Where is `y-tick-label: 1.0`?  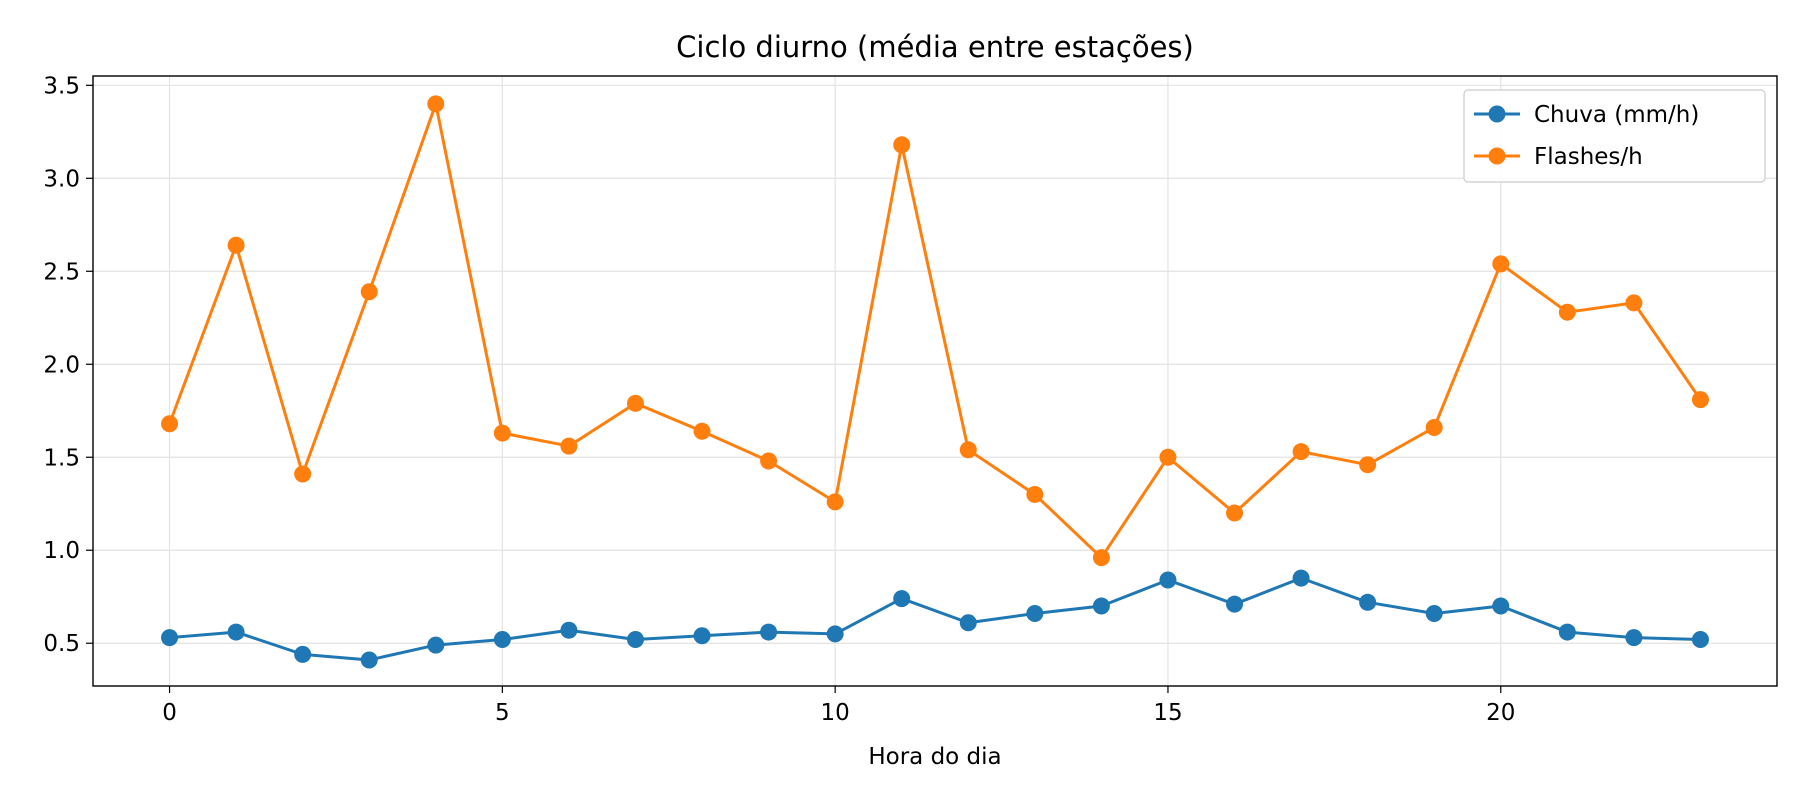 y-tick-label: 1.0 is located at coordinates (61, 551).